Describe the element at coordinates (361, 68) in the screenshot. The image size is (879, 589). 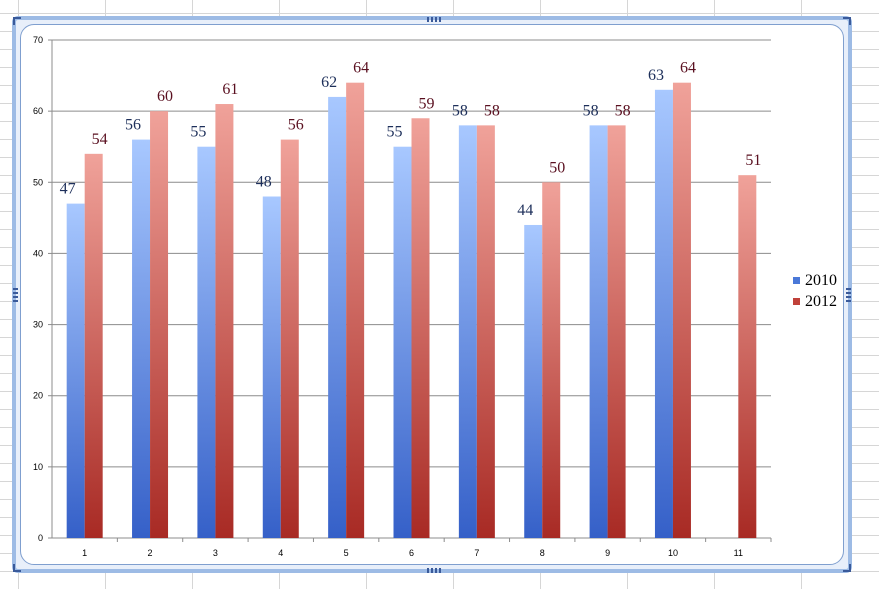
I see `data-label-series-2012-cat-5: 64` at that location.